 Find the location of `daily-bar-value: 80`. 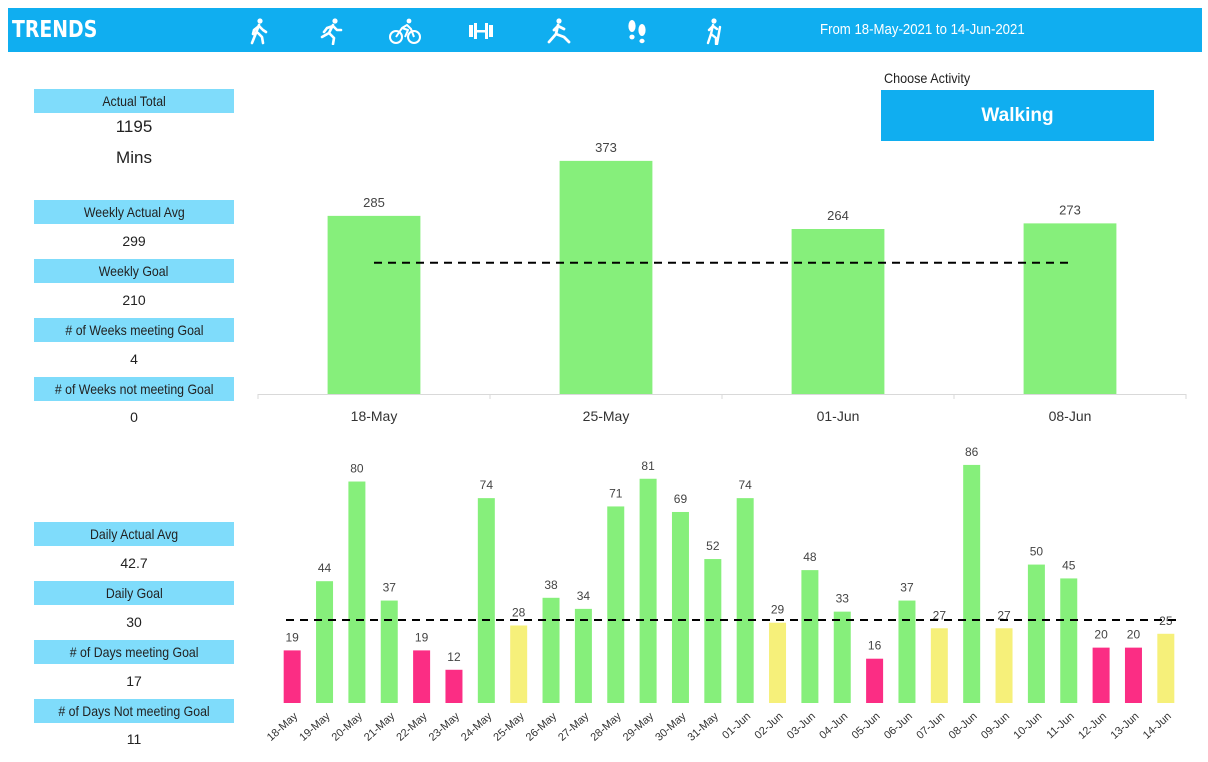

daily-bar-value: 80 is located at coordinates (357, 469).